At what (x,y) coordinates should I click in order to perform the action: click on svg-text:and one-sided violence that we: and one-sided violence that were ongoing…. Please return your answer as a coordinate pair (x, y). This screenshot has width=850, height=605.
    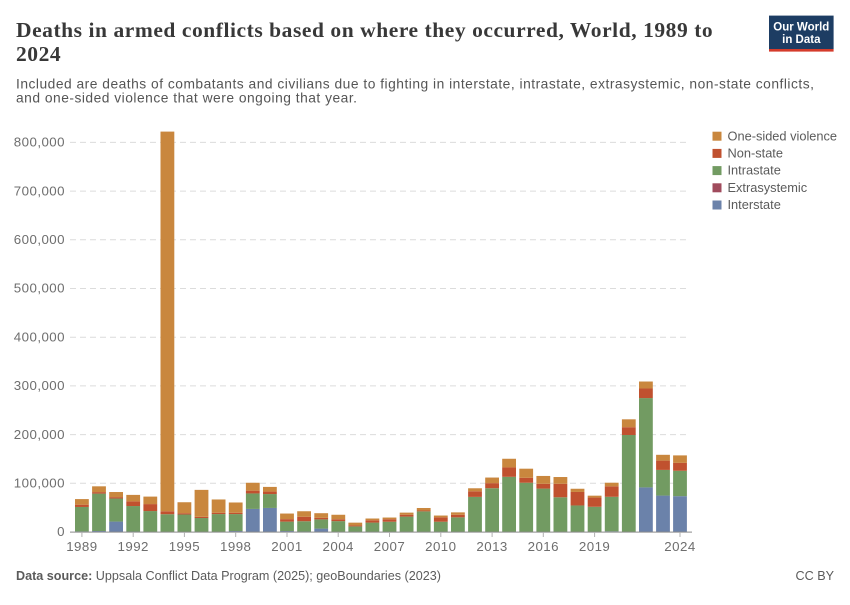
    Looking at the image, I should click on (187, 98).